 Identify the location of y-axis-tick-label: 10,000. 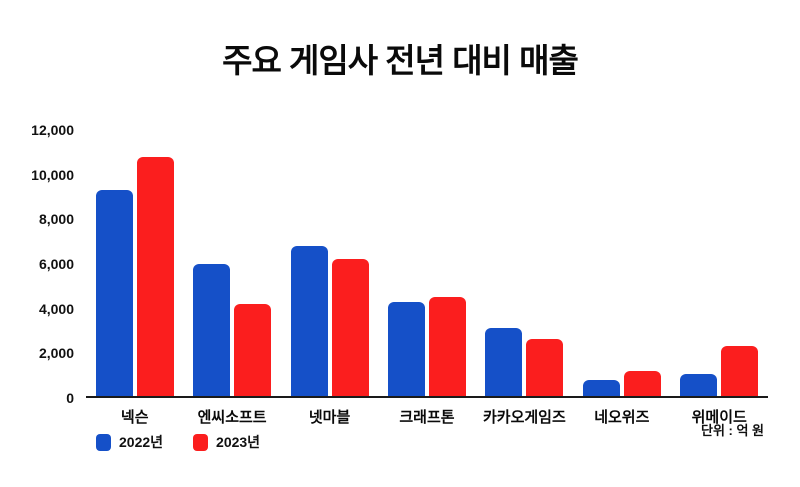
(52, 174).